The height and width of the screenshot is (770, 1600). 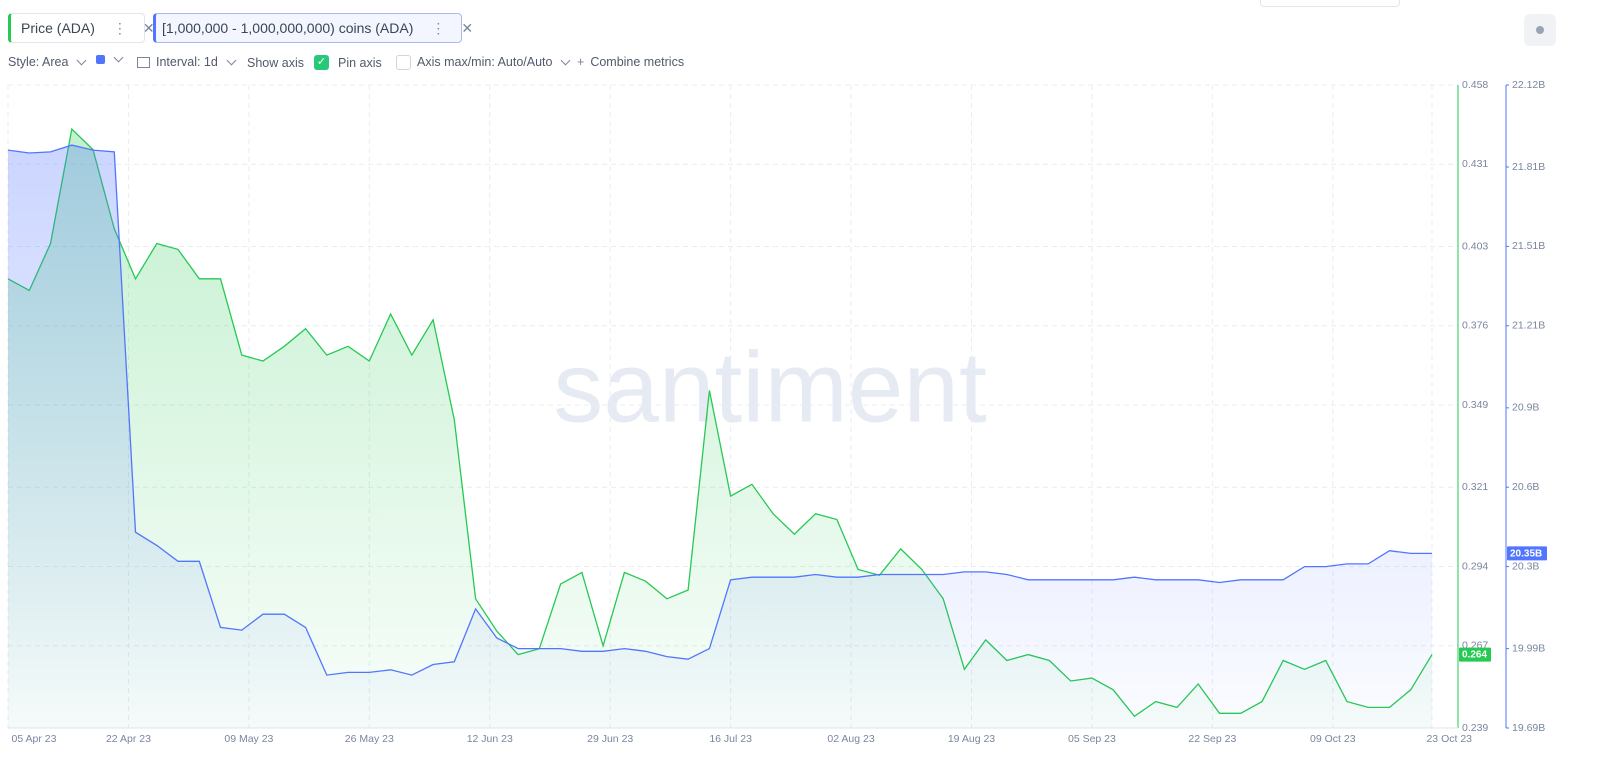 I want to click on last-value-label: 0.264, so click(x=1474, y=655).